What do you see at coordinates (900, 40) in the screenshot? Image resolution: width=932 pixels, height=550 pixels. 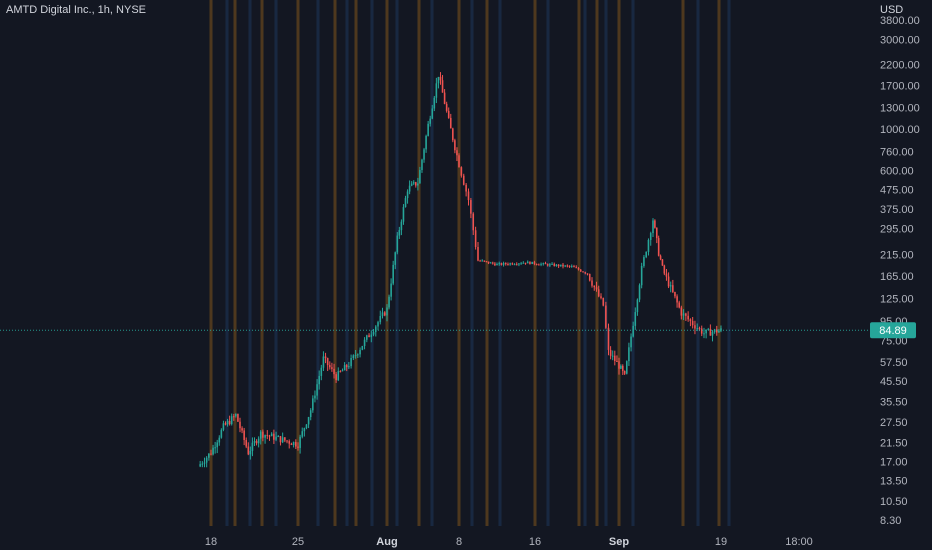 I see `y-tick-label: 3000.00` at bounding box center [900, 40].